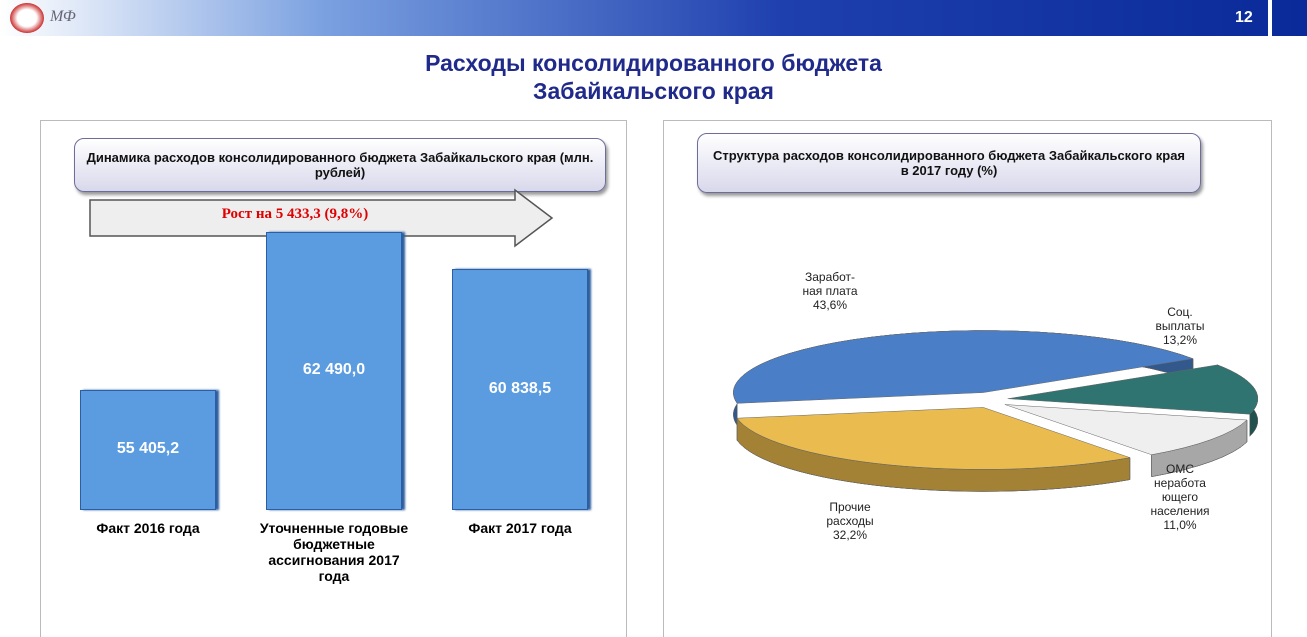  Describe the element at coordinates (148, 528) in the screenshot. I see `x-tick-label: Факт 2016 года` at that location.